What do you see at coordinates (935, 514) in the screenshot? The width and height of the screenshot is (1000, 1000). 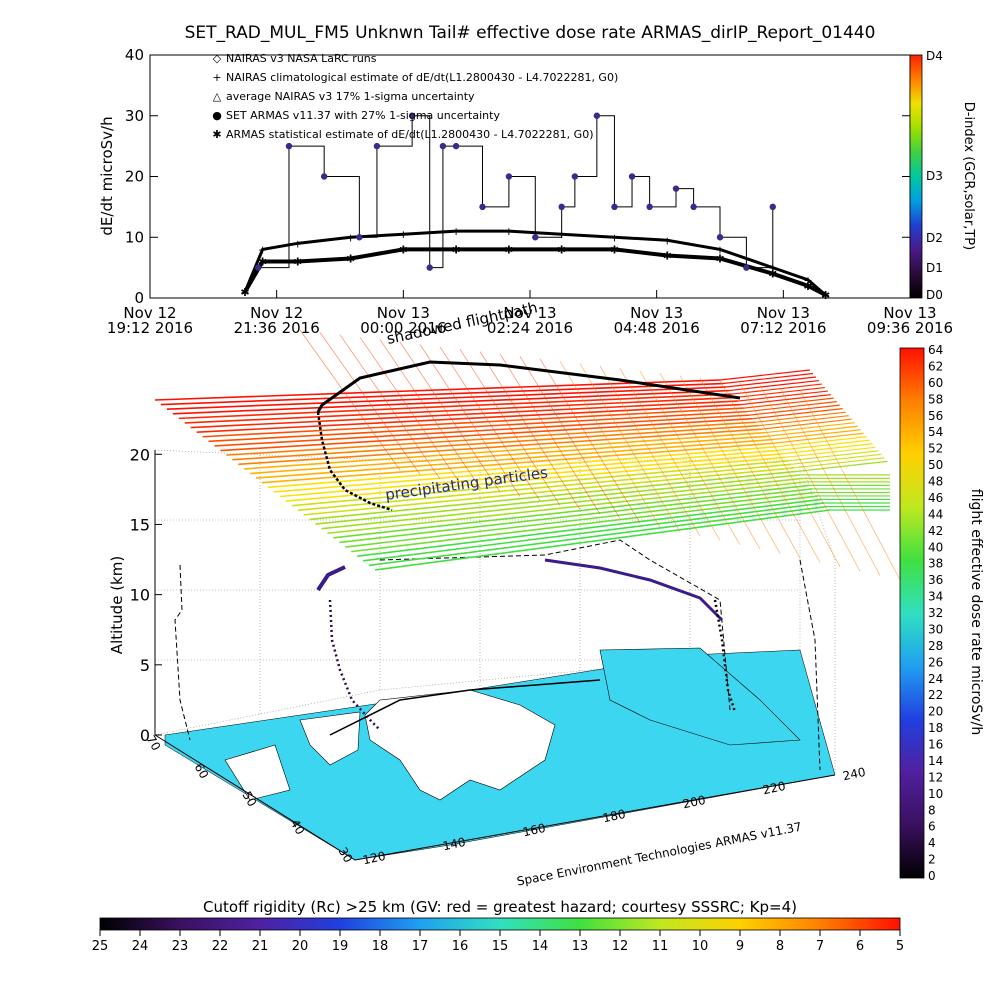 I see `rate-tick-label: 44` at bounding box center [935, 514].